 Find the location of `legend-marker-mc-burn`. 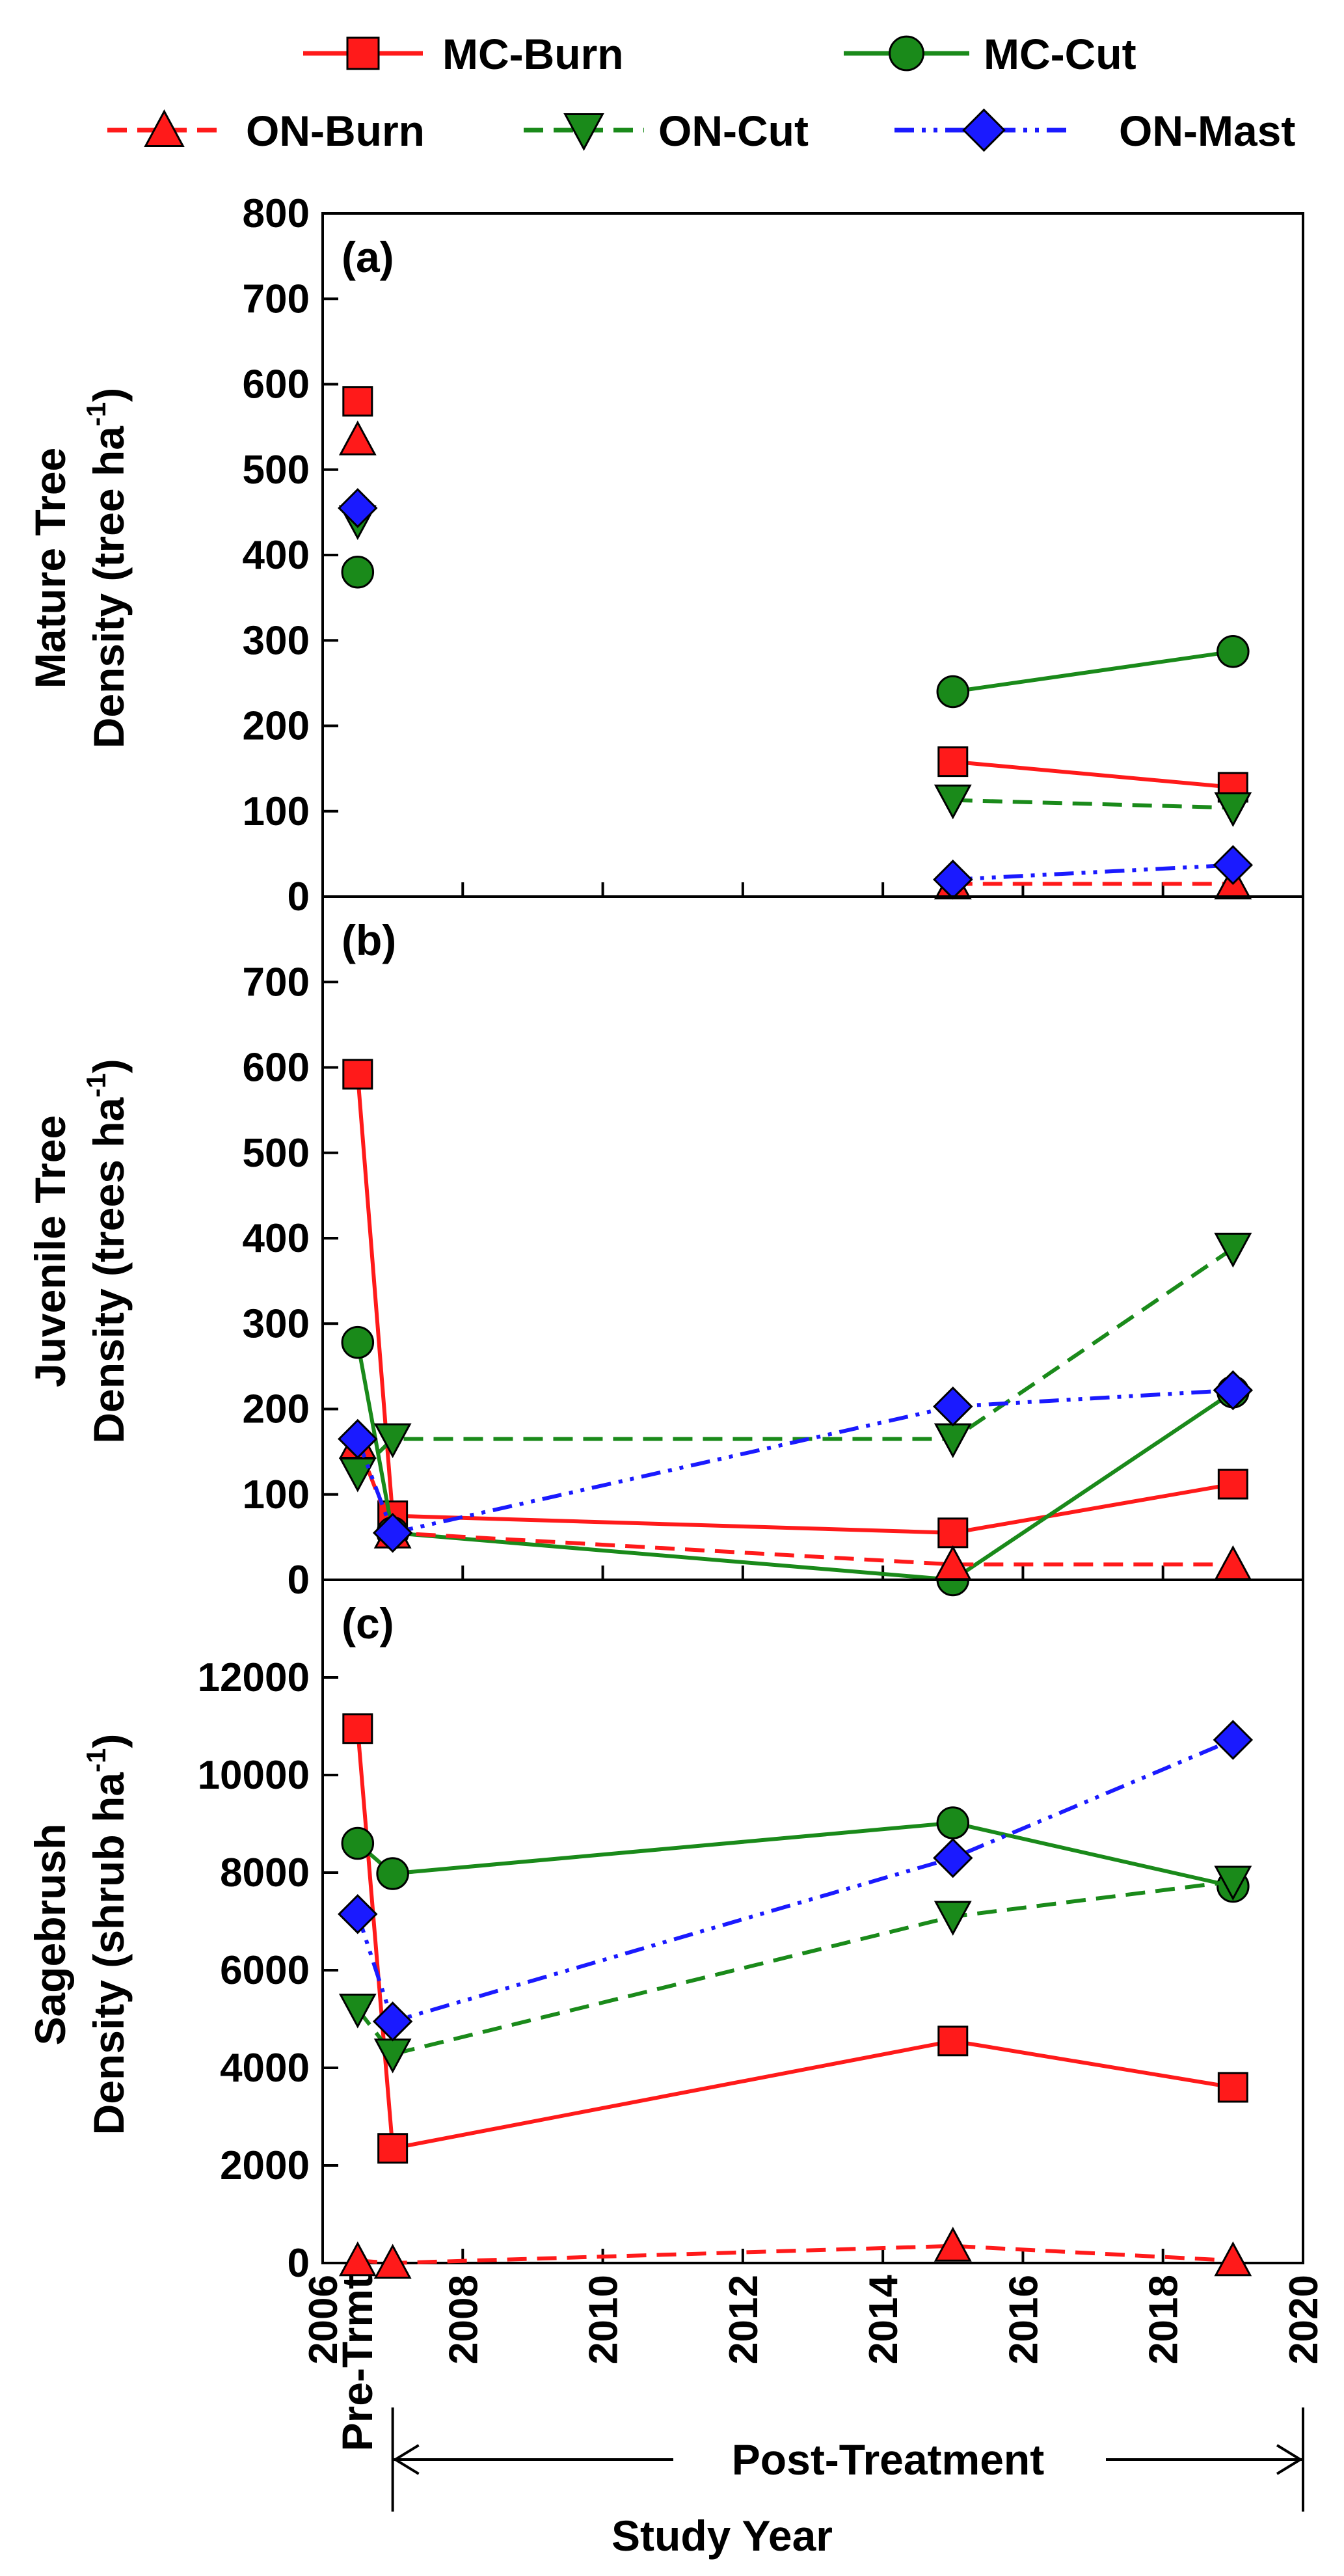

legend-marker-mc-burn is located at coordinates (363, 53).